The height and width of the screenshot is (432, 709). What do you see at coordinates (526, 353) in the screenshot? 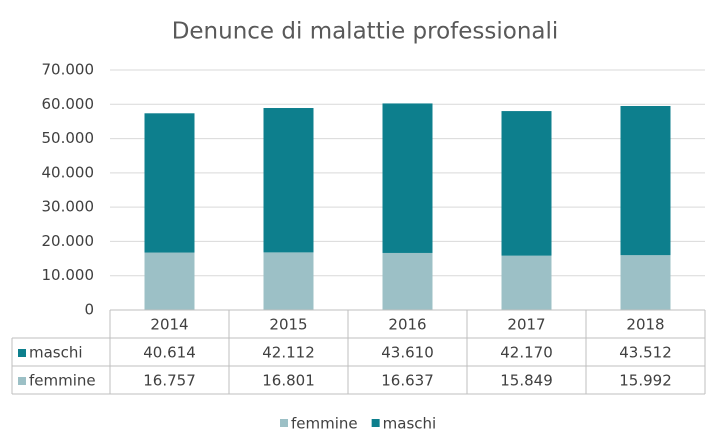
I see `table-cell: 42.170` at bounding box center [526, 353].